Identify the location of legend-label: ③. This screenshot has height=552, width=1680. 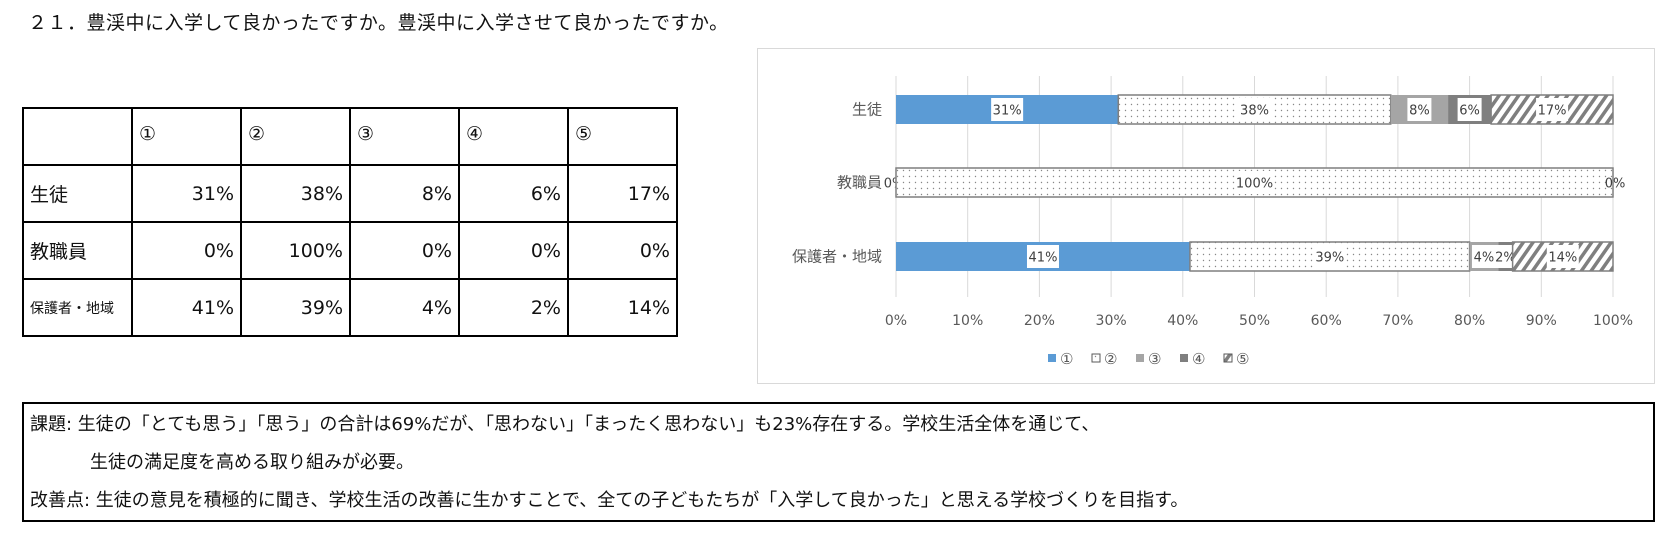
(1154, 359).